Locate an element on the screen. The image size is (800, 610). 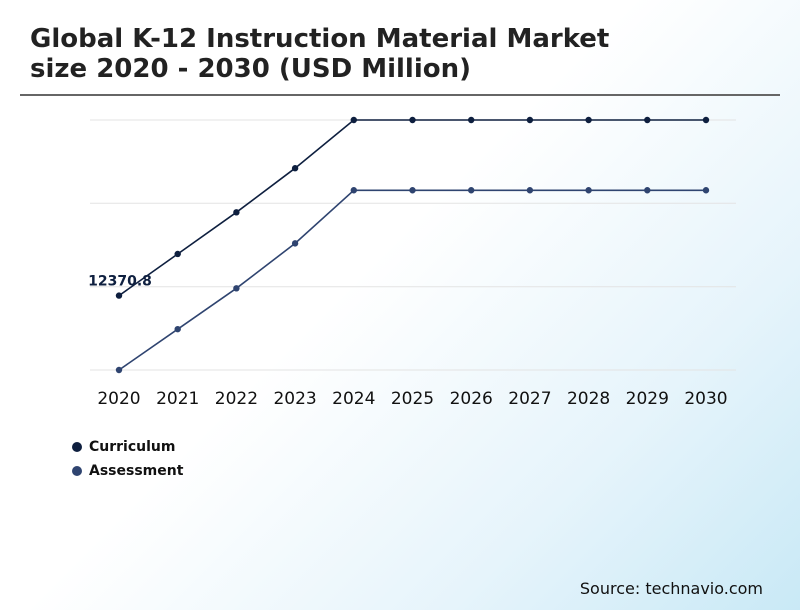
x-tick-label: 2025 is located at coordinates (412, 399).